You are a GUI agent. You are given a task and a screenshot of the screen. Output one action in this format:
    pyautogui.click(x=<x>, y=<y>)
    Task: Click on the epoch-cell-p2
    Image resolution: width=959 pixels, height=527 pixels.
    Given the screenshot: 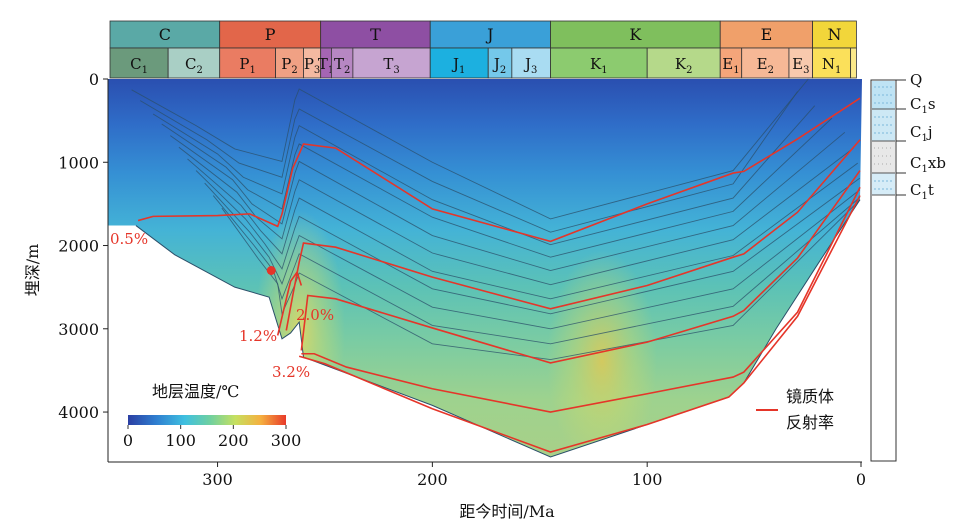 What is the action you would take?
    pyautogui.click(x=289, y=63)
    